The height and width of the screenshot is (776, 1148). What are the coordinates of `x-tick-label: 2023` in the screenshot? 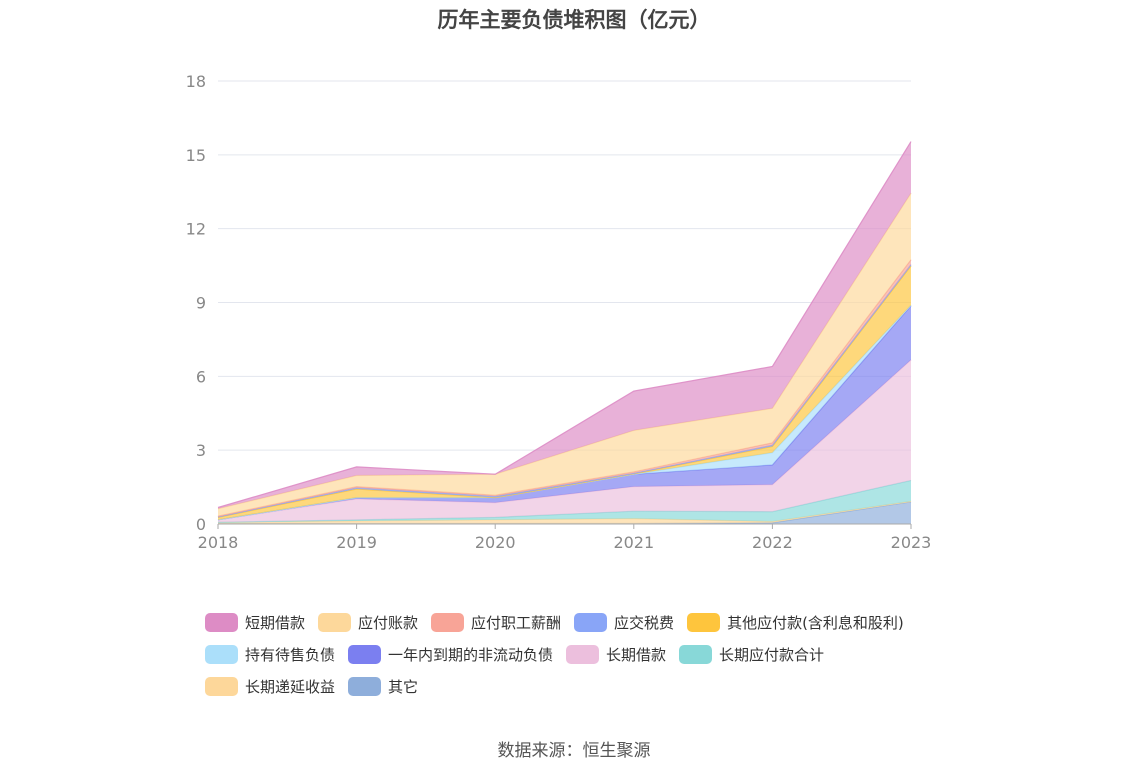 It's located at (911, 542).